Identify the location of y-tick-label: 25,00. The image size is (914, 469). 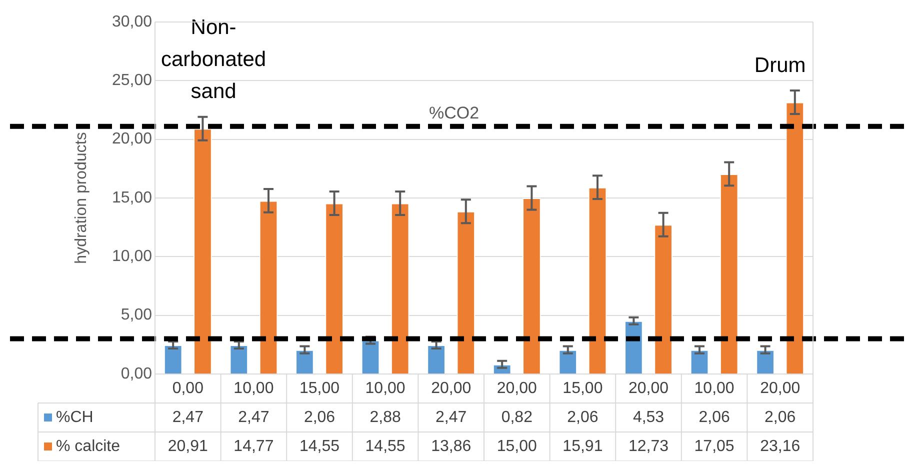
(132, 81).